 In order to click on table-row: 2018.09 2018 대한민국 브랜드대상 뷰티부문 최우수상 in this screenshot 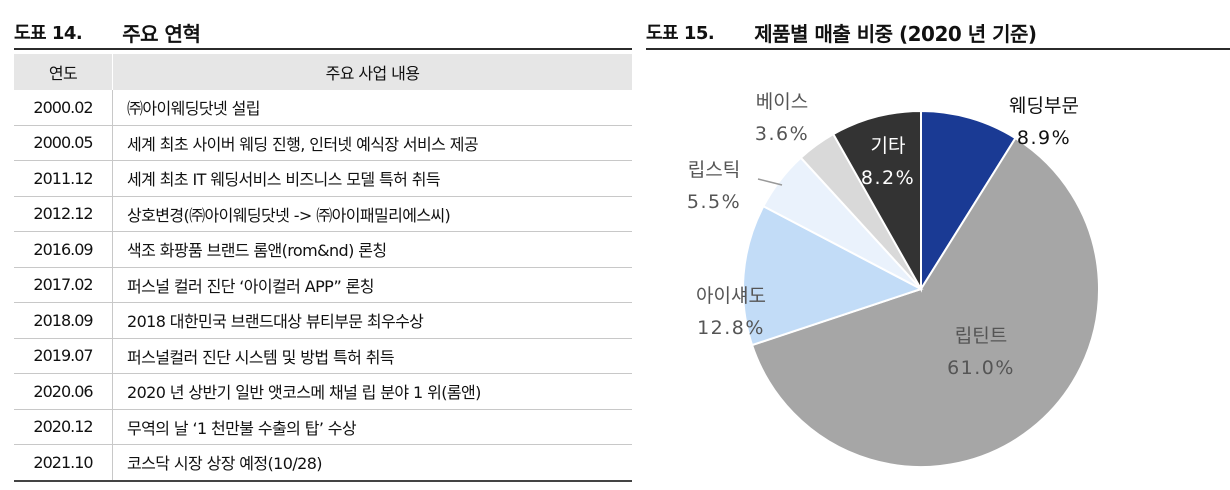, I will do `click(323, 320)`.